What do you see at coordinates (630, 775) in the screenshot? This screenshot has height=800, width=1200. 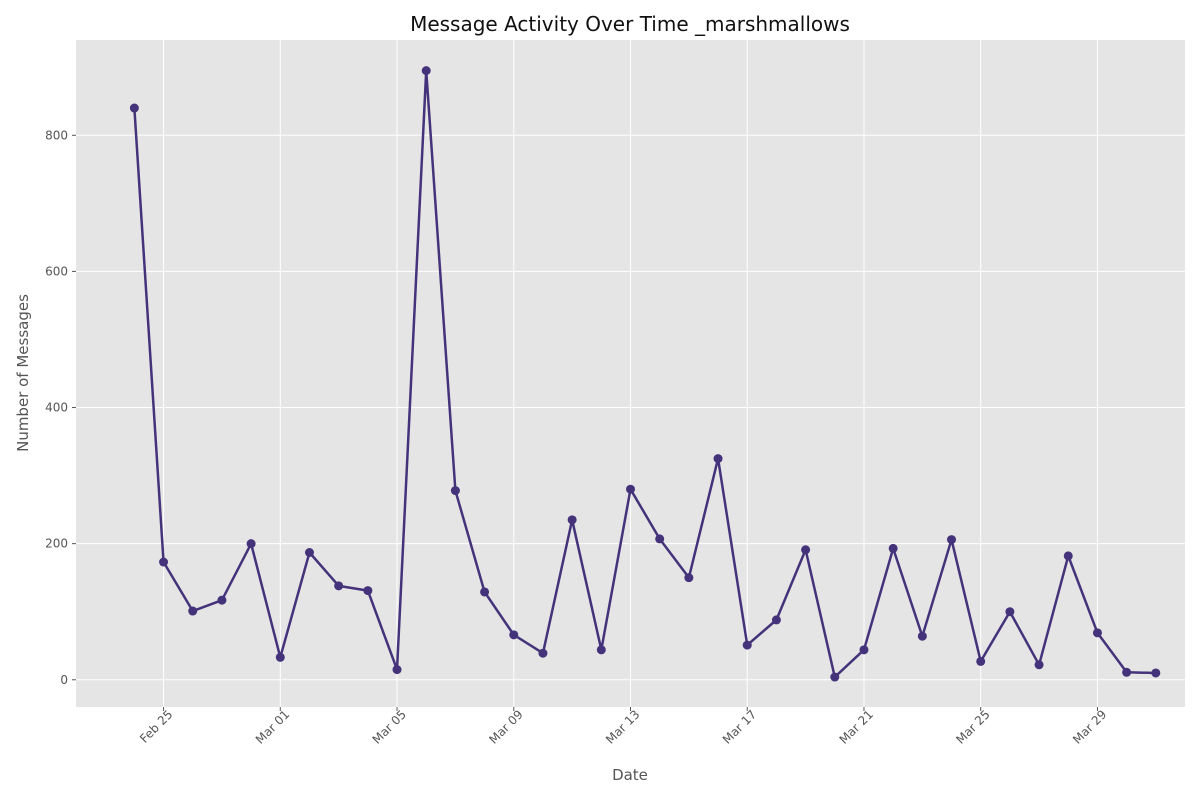 I see `x-axis-label: Date` at bounding box center [630, 775].